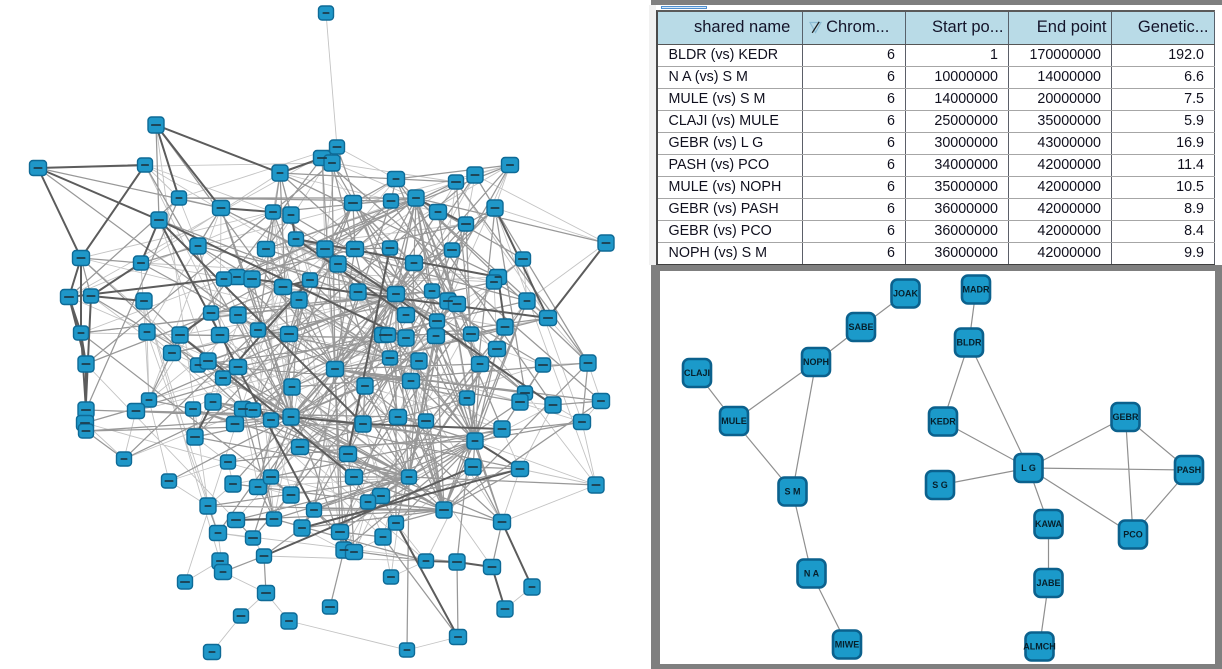  Describe the element at coordinates (1028, 468) in the screenshot. I see `svg-text: L G` at that location.